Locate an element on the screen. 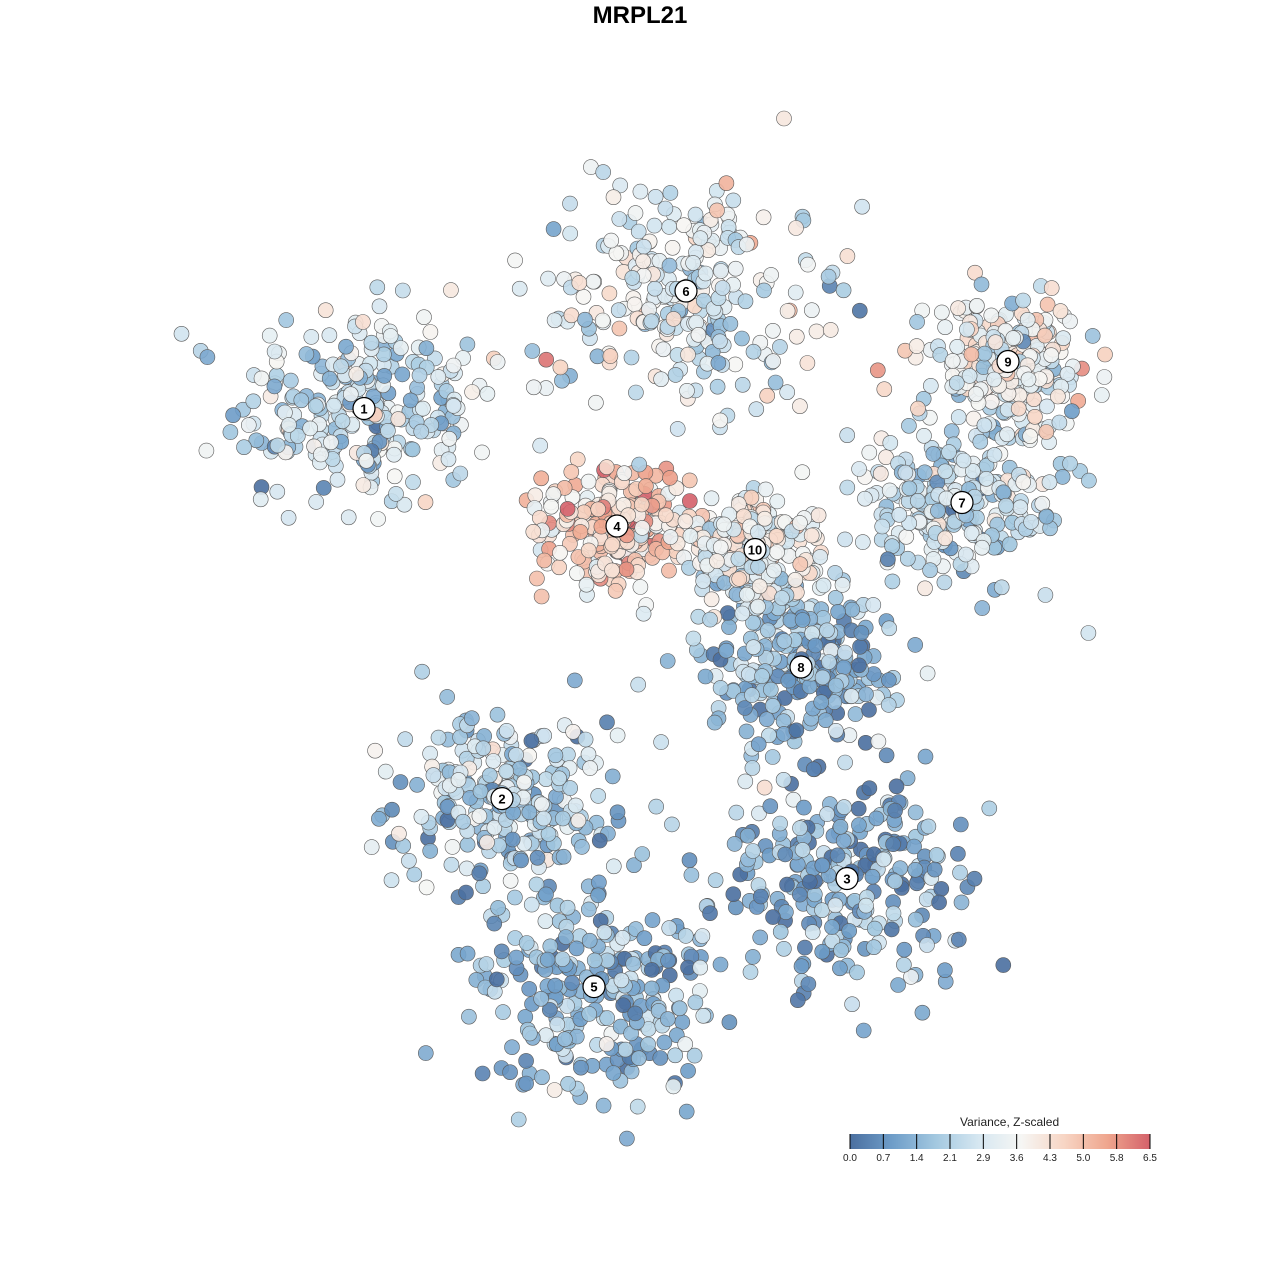 The width and height of the screenshot is (1280, 1280). cluster-label-6: 6 is located at coordinates (686, 291).